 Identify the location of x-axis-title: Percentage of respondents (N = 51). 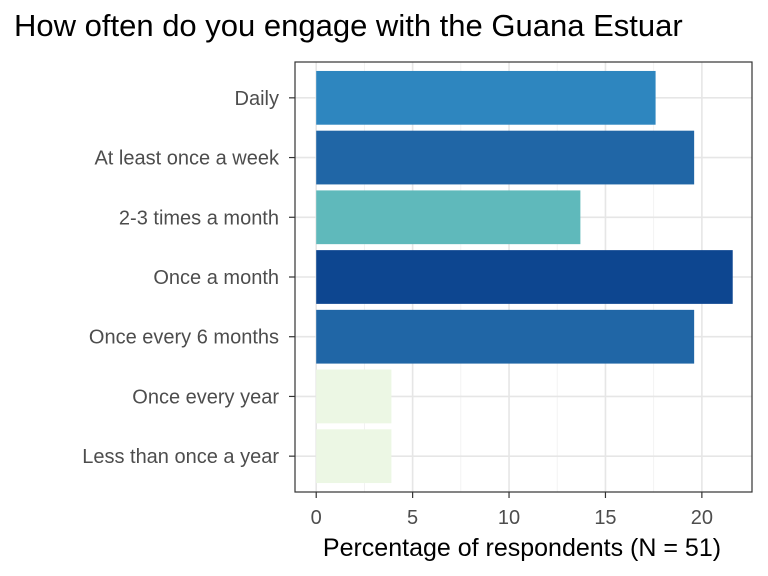
(522, 548).